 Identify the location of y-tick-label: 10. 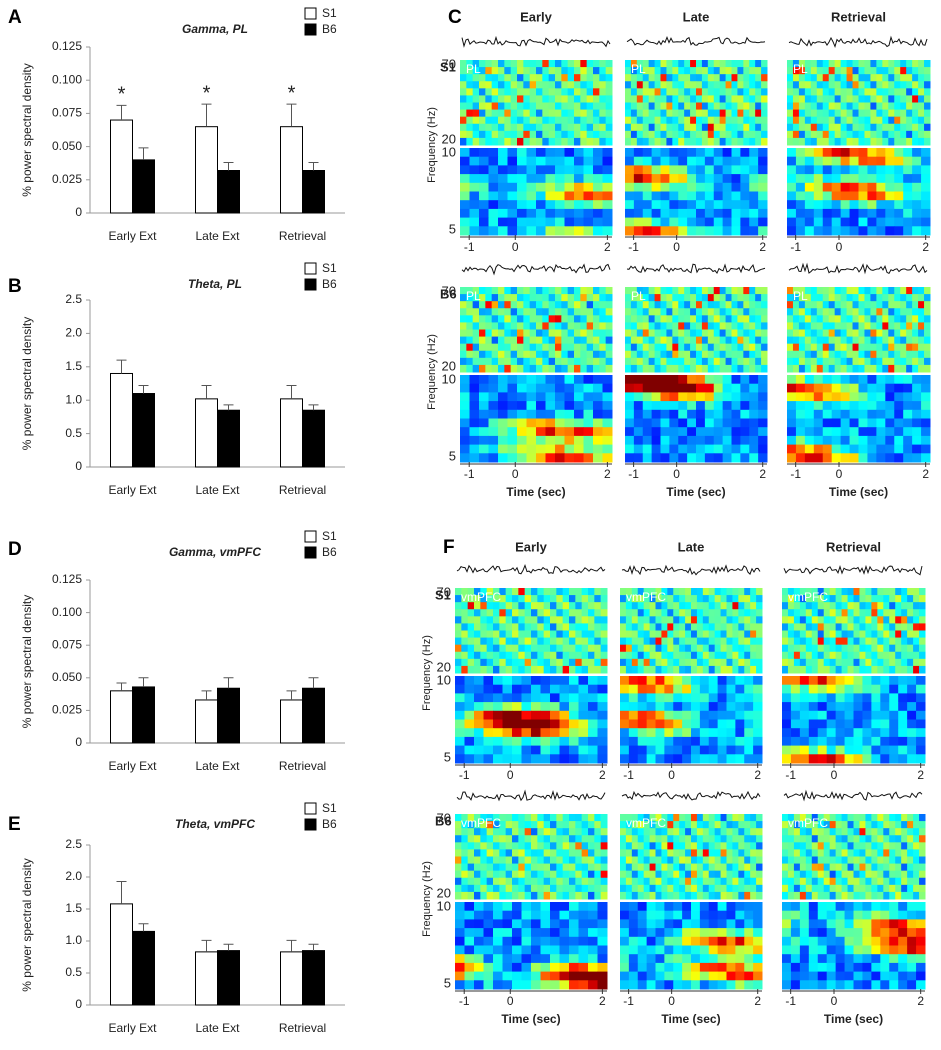
(444, 905).